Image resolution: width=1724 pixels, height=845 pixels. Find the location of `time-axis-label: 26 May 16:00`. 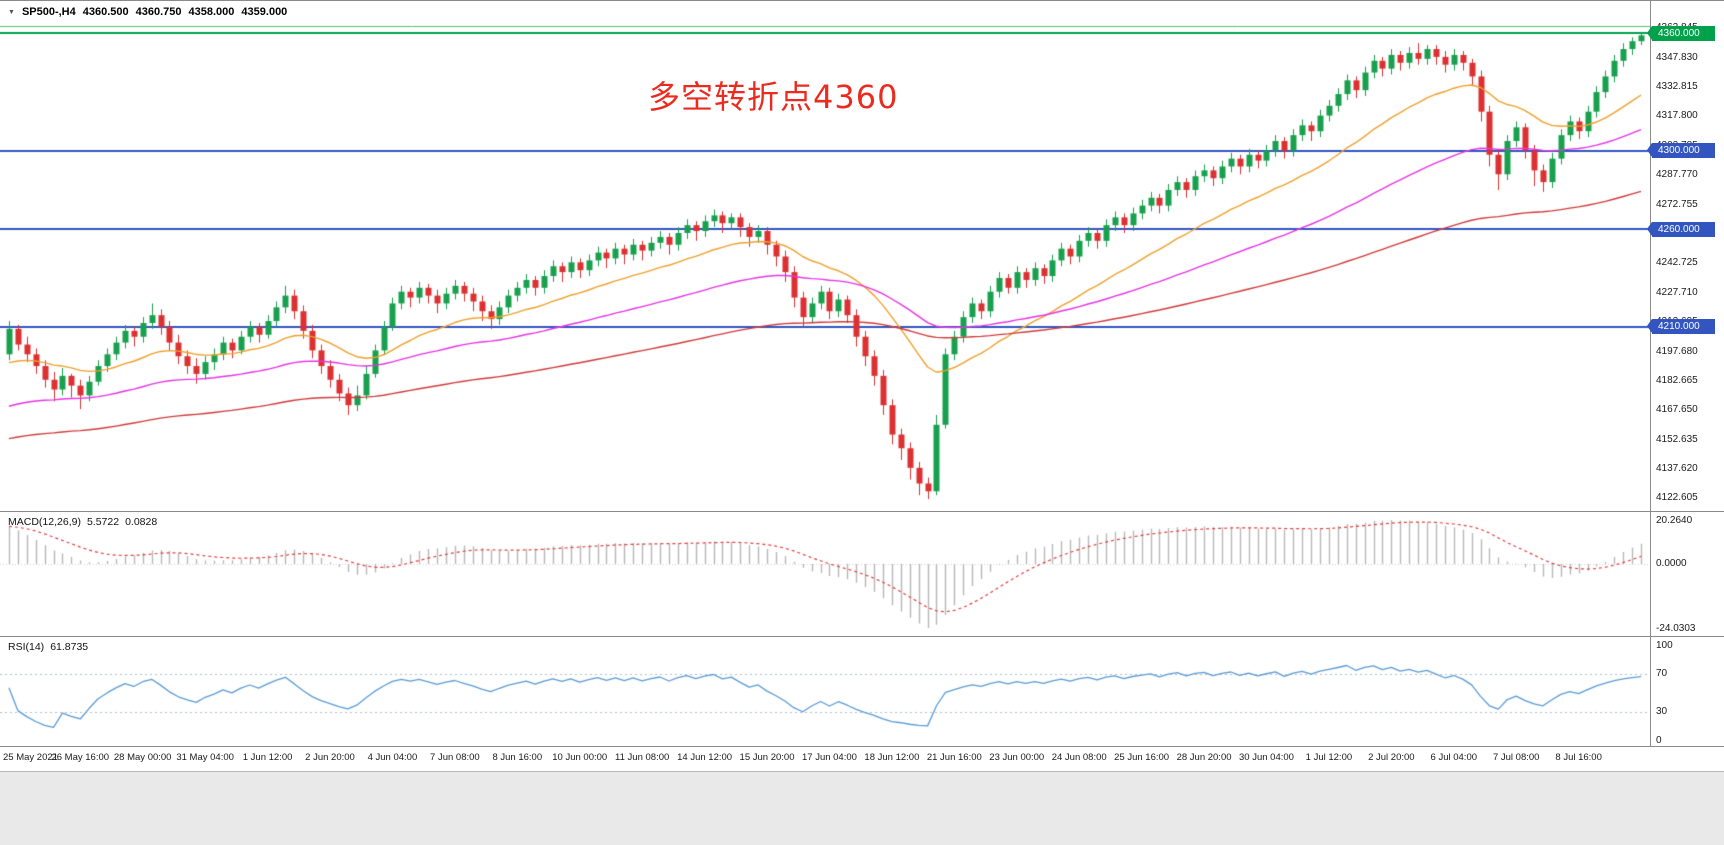

time-axis-label: 26 May 16:00 is located at coordinates (80, 757).